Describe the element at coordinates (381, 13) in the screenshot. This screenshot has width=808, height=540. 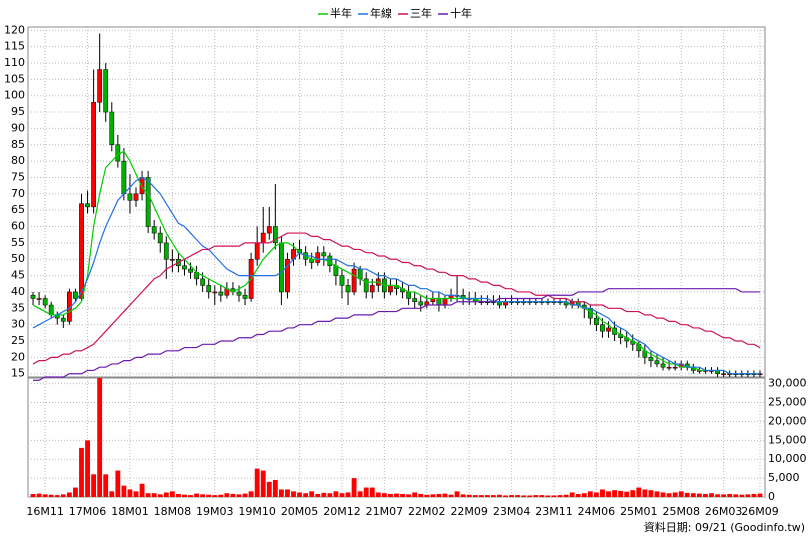
I see `legend-label: 年線` at that location.